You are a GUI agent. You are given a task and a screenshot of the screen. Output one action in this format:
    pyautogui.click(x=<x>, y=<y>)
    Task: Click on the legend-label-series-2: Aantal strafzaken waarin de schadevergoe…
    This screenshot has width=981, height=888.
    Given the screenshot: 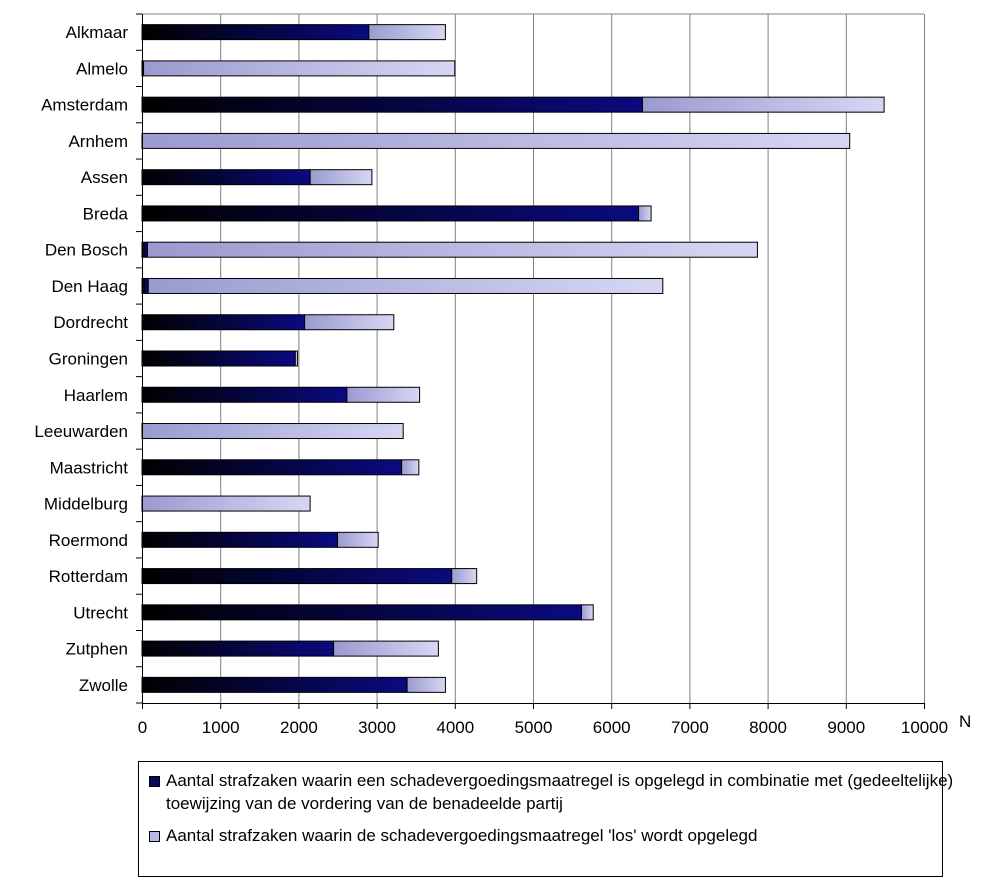 What is the action you would take?
    pyautogui.click(x=462, y=835)
    